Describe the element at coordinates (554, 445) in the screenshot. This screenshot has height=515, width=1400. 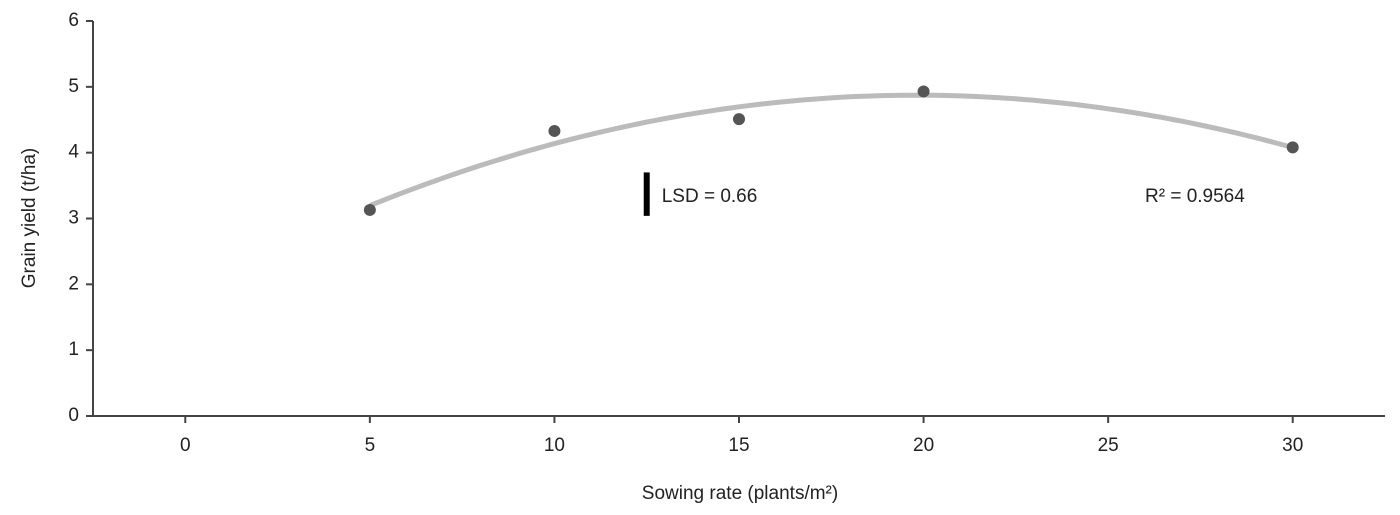
I see `x-tick-label: 10` at that location.